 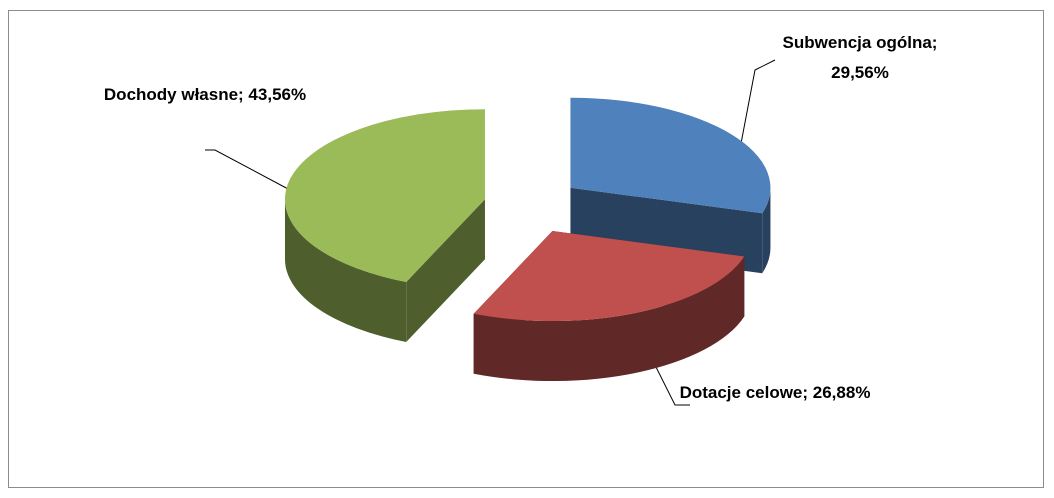 I want to click on data-label: Dotacje celowe; 26,88%, so click(x=775, y=392).